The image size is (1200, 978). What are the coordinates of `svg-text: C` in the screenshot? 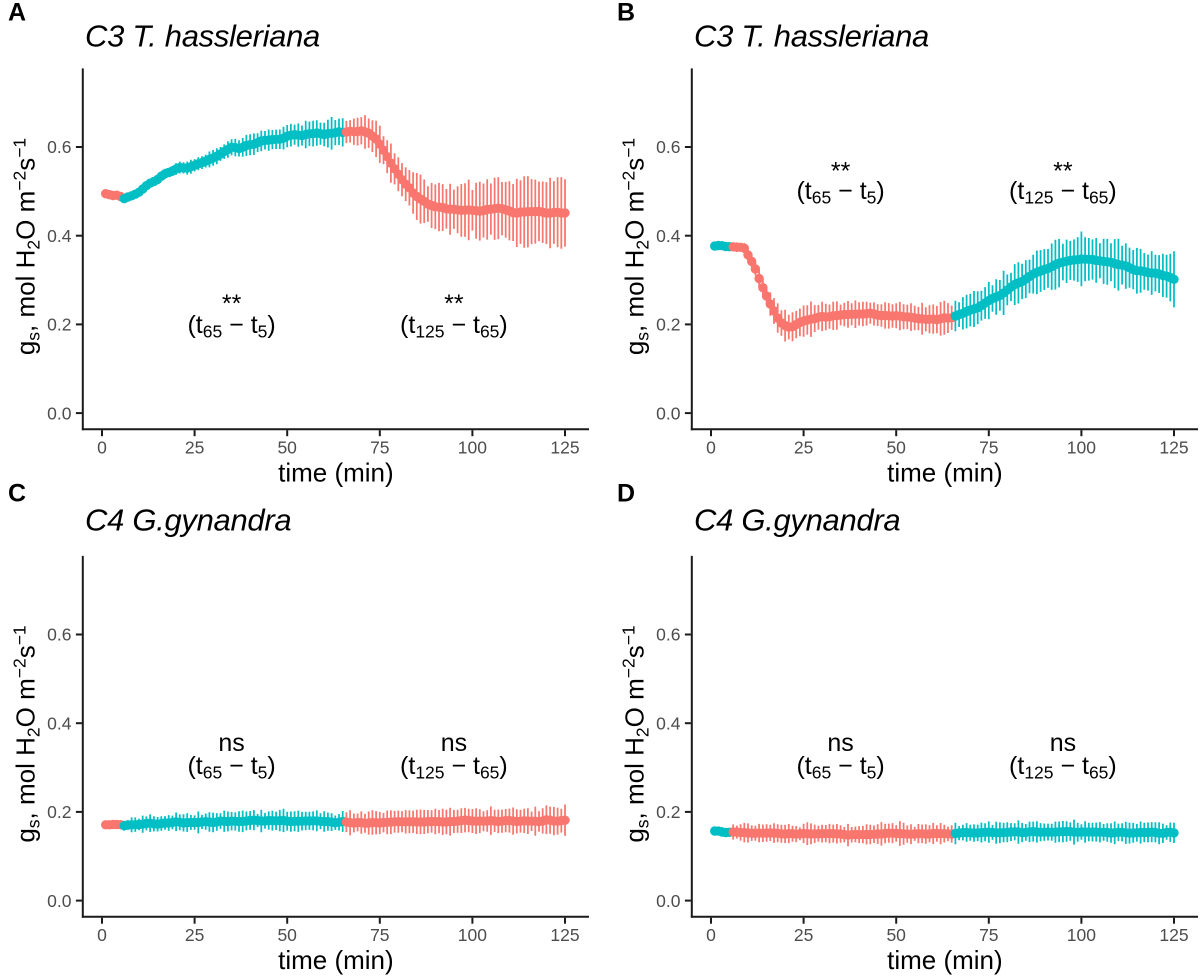 It's located at (17, 494).